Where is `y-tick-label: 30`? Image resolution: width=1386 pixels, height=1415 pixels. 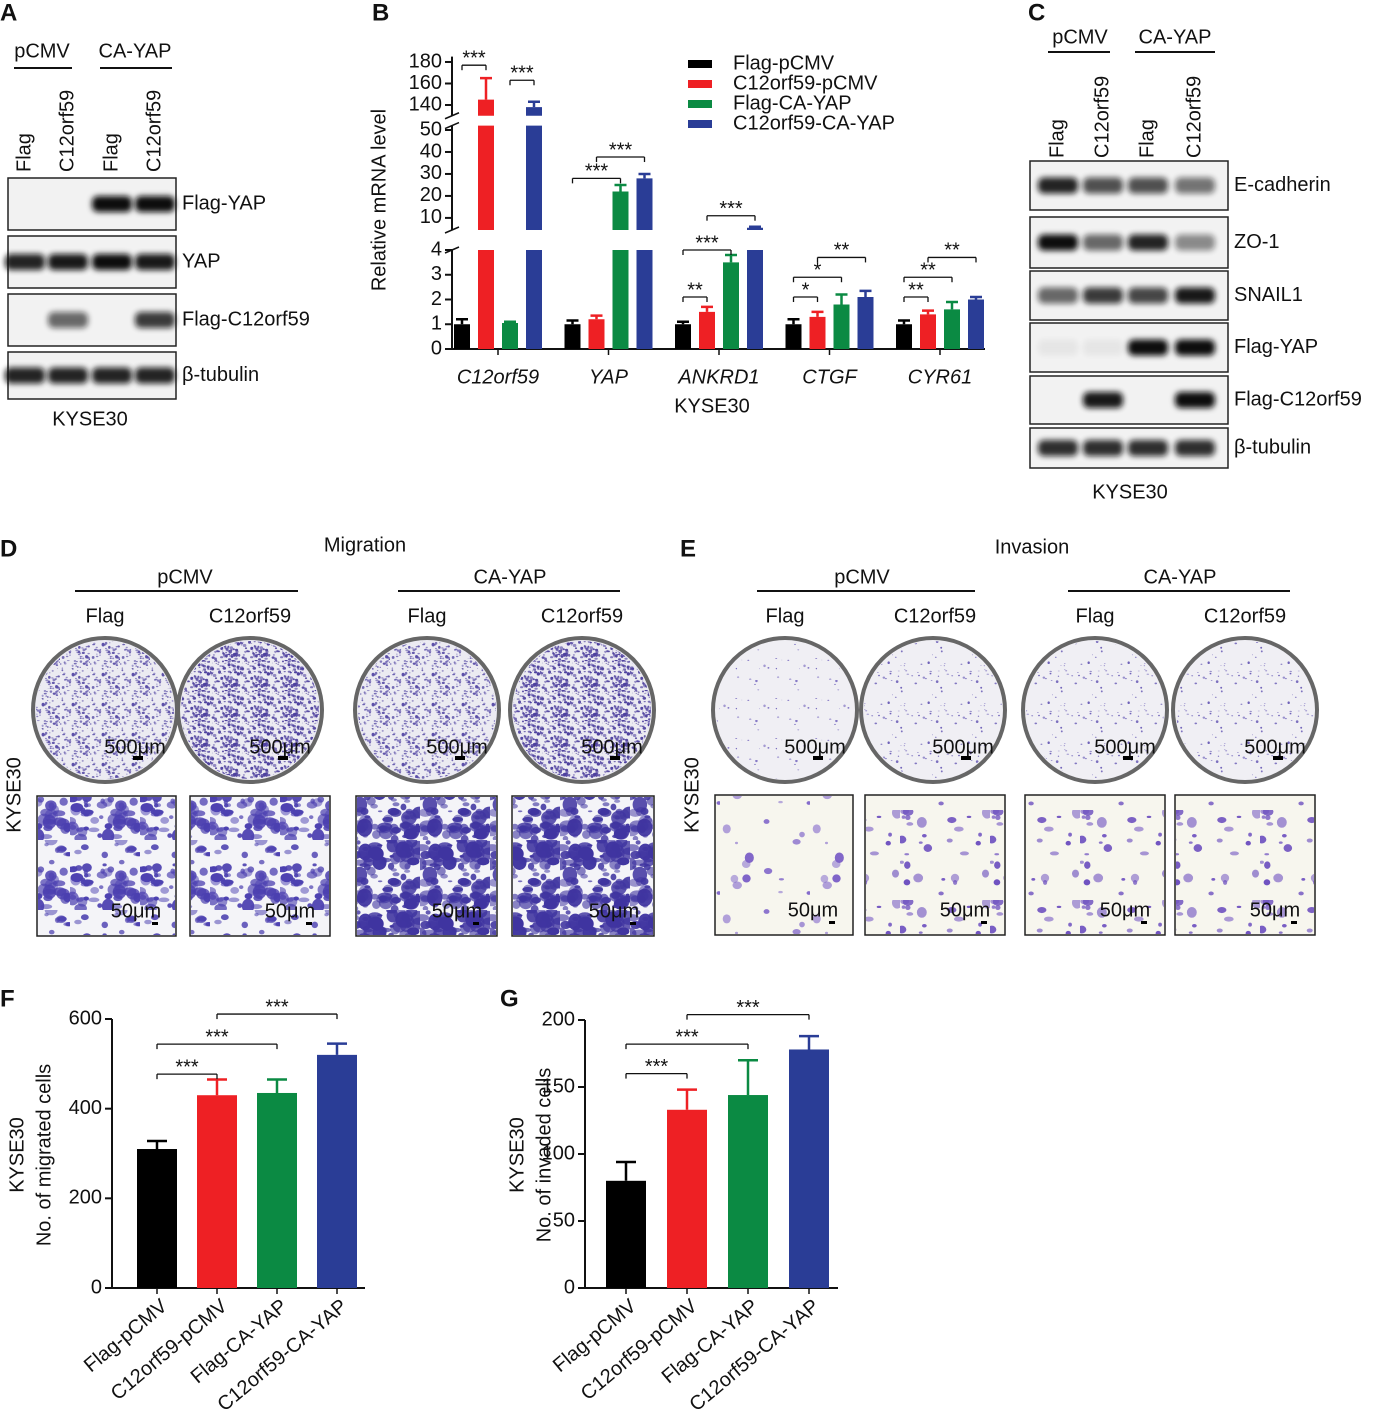 y-tick-label: 30 is located at coordinates (431, 173).